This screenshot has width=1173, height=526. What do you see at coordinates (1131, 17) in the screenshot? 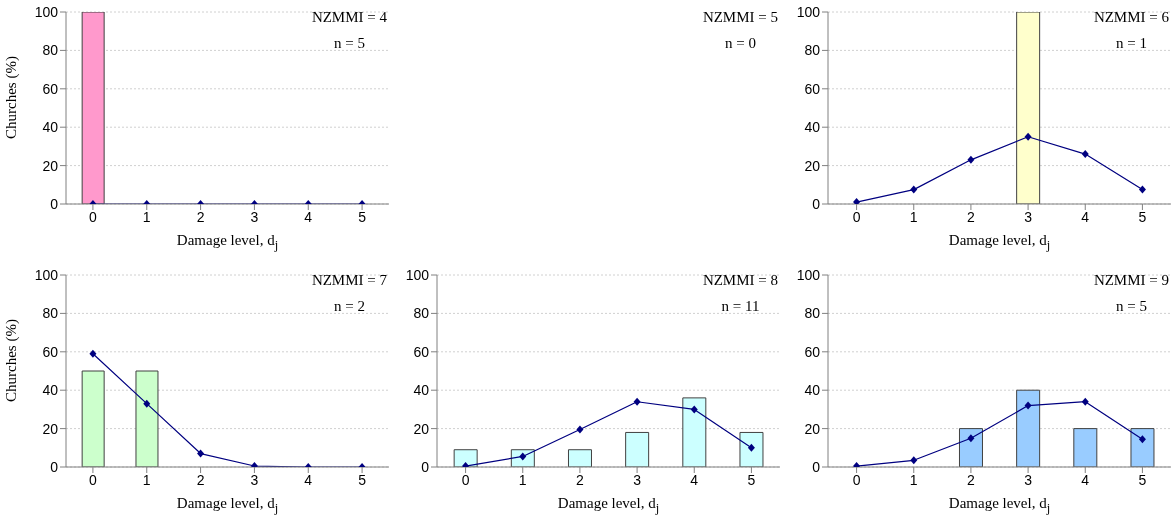
I see `annotation: NZMMI = 6` at bounding box center [1131, 17].